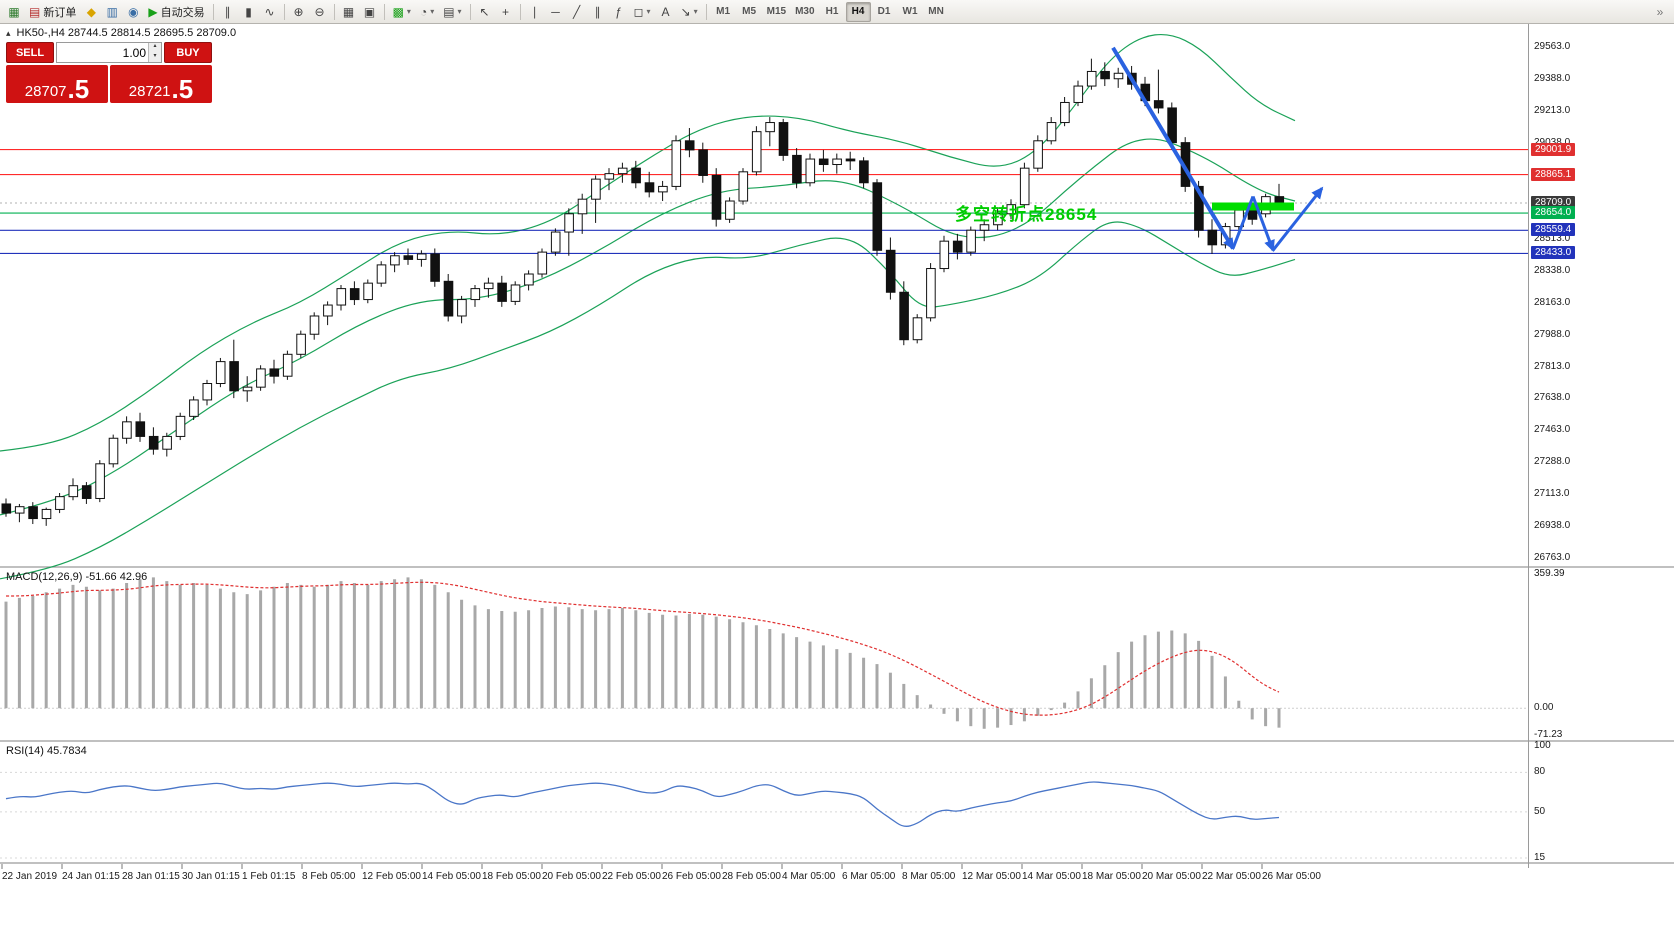 This screenshot has height=948, width=1674. I want to click on trendline-tool: ╱, so click(577, 12).